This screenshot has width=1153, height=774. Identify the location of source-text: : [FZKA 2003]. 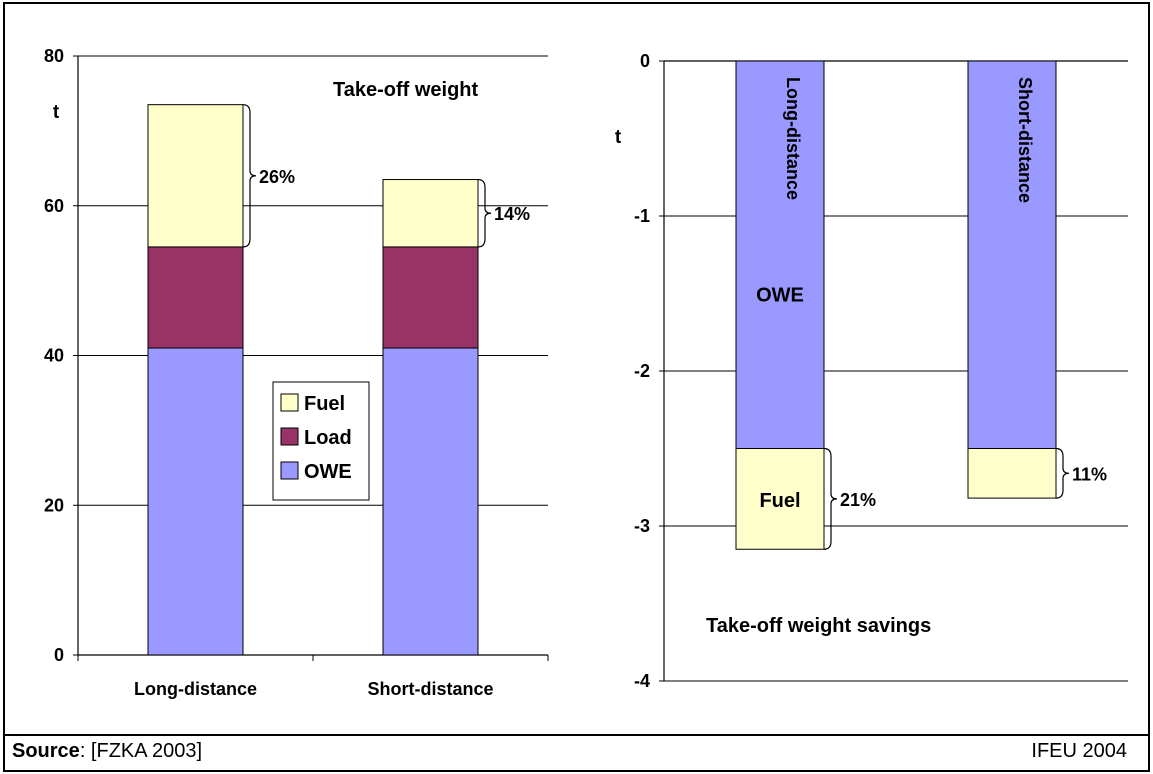
(141, 751).